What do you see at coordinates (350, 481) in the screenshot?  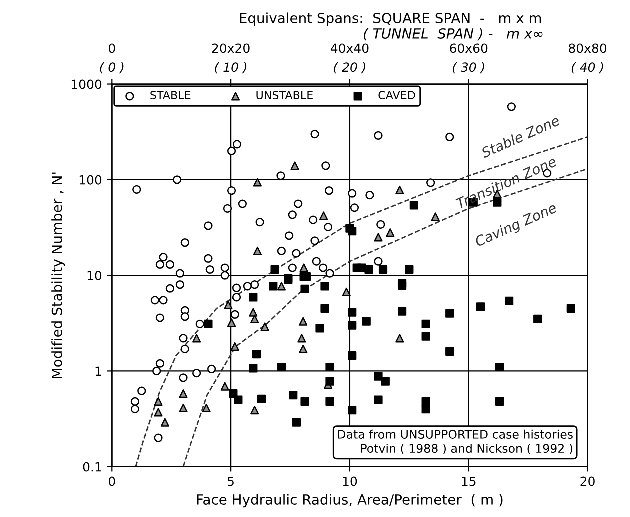 I see `x-tick-label: 10` at bounding box center [350, 481].